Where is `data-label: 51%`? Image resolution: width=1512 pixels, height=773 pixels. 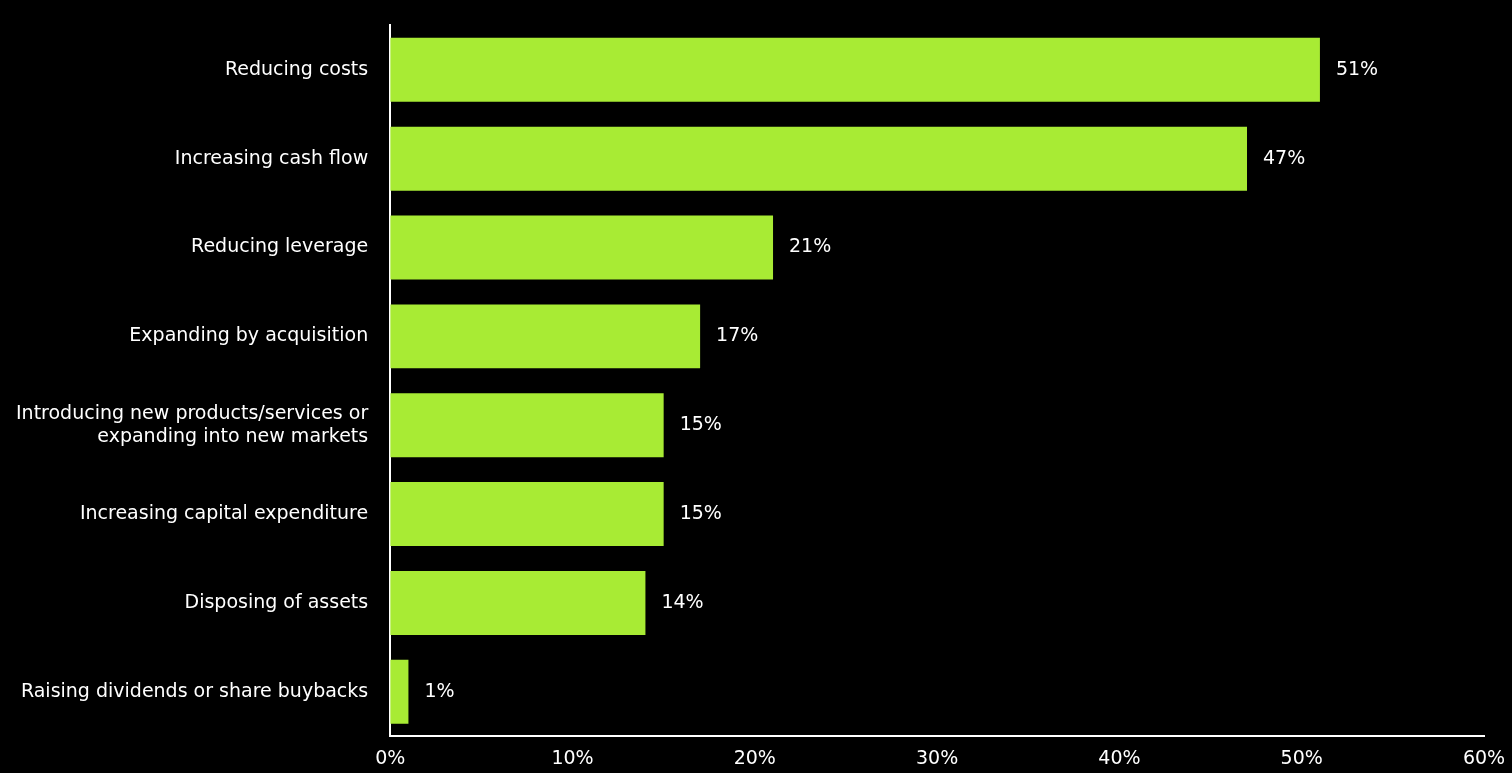 data-label: 51% is located at coordinates (1357, 67).